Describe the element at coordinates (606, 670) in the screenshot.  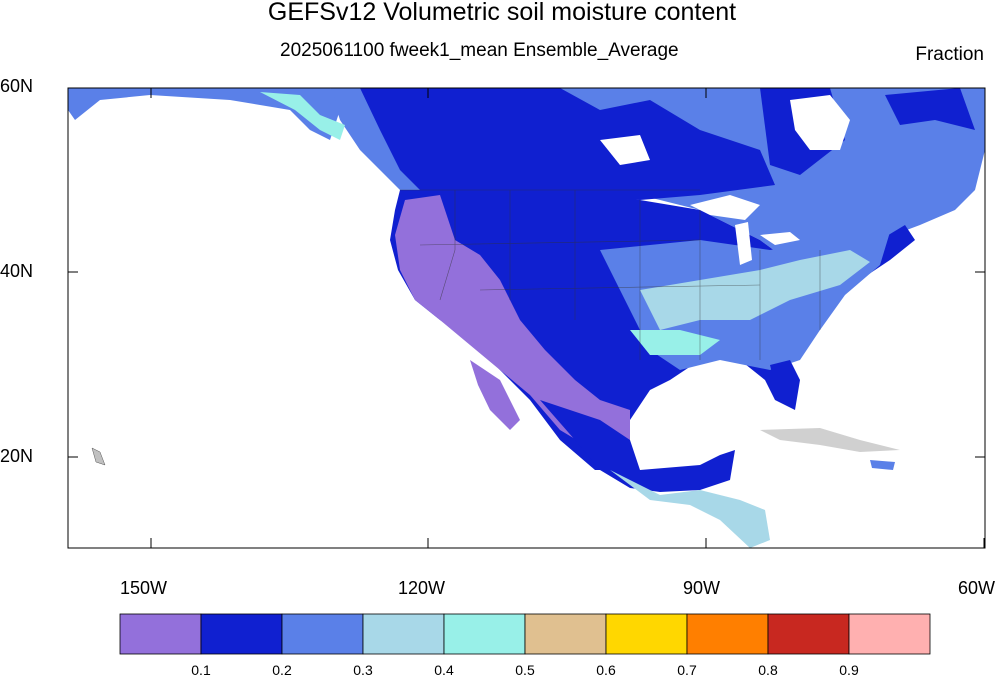
I see `colorbar-label: 0.6` at that location.